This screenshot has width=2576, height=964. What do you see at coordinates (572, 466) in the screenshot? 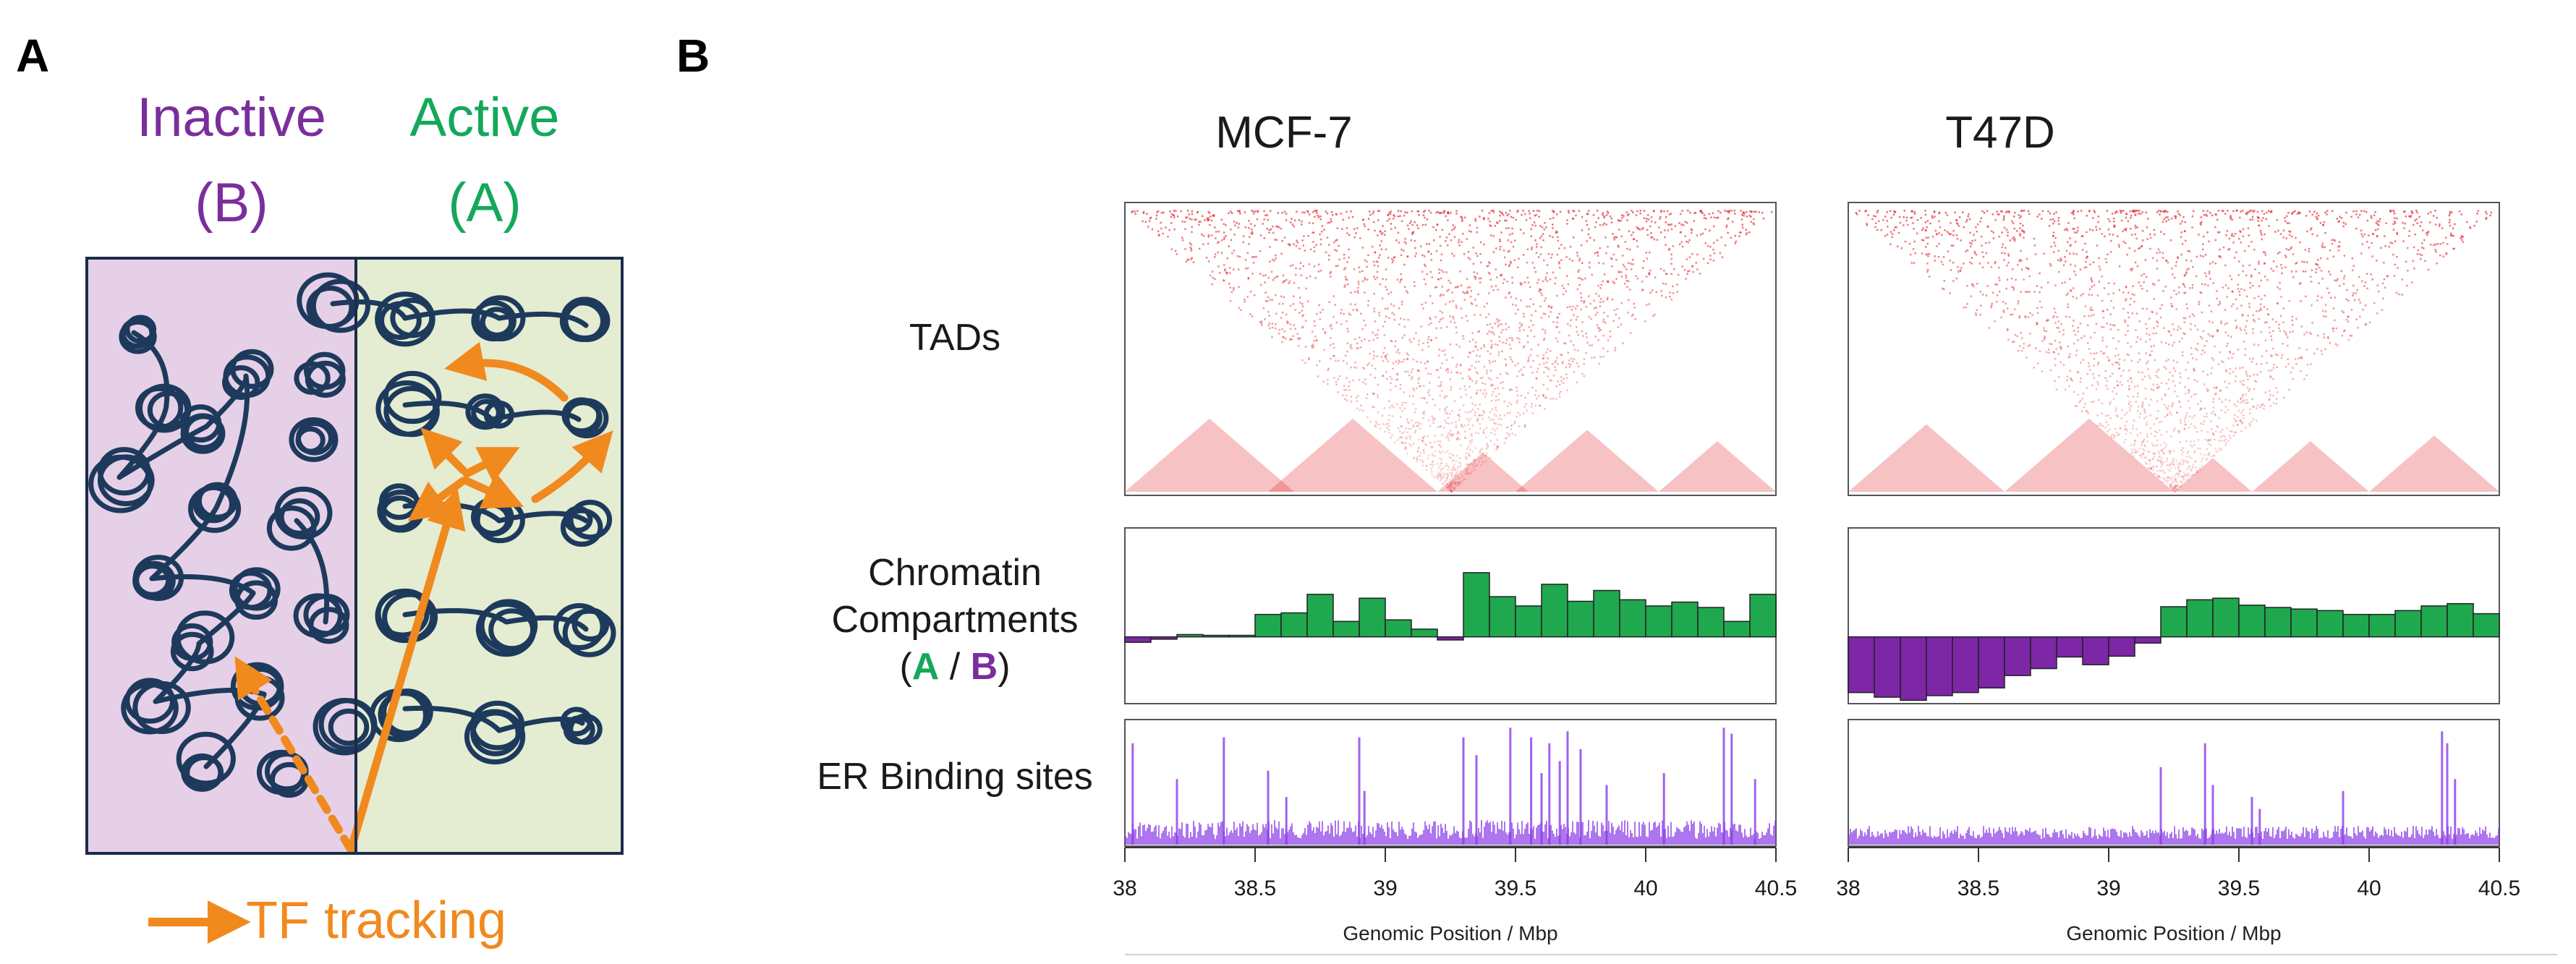
I see `tf-right-arrow` at bounding box center [572, 466].